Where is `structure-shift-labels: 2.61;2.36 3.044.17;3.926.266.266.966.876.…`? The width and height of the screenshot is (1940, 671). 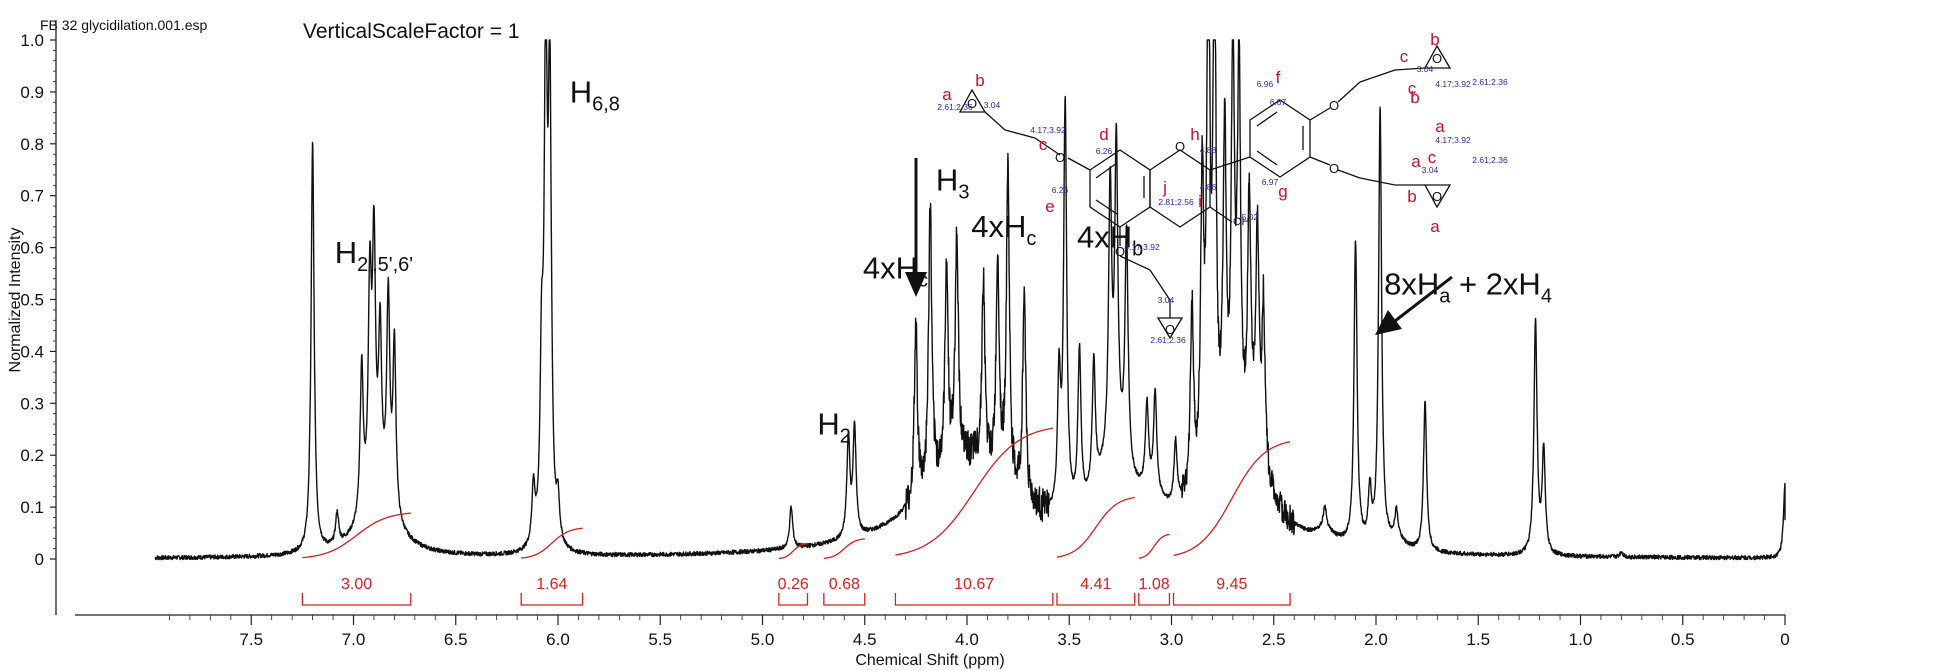
structure-shift-labels: 2.61;2.36 3.044.17;3.926.266.266.966.876.… is located at coordinates (1222, 204).